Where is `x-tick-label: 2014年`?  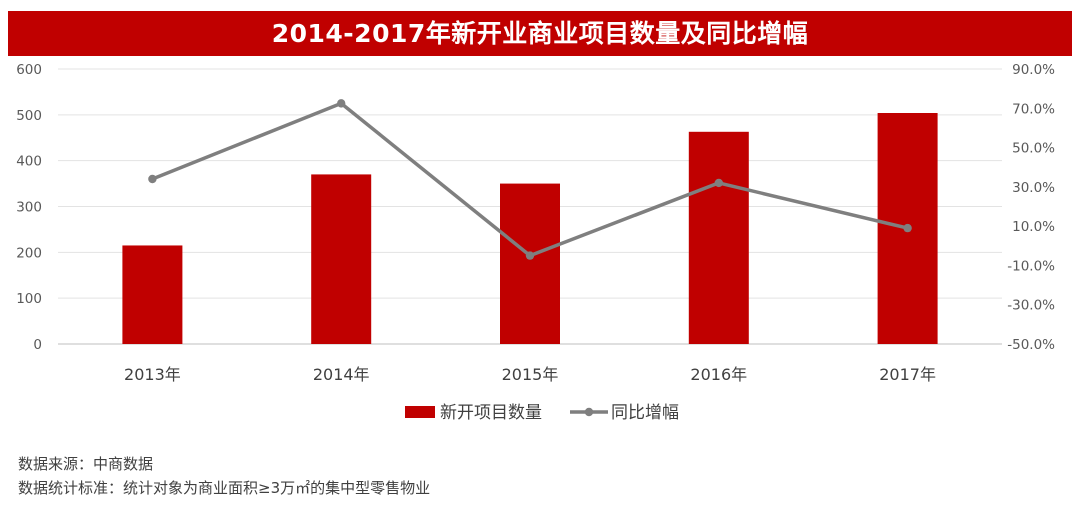
x-tick-label: 2014年 is located at coordinates (341, 374).